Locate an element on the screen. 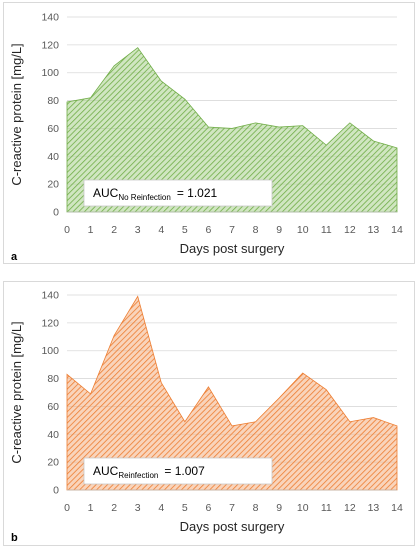  auc-subscript: No Reinfection is located at coordinates (144, 197).